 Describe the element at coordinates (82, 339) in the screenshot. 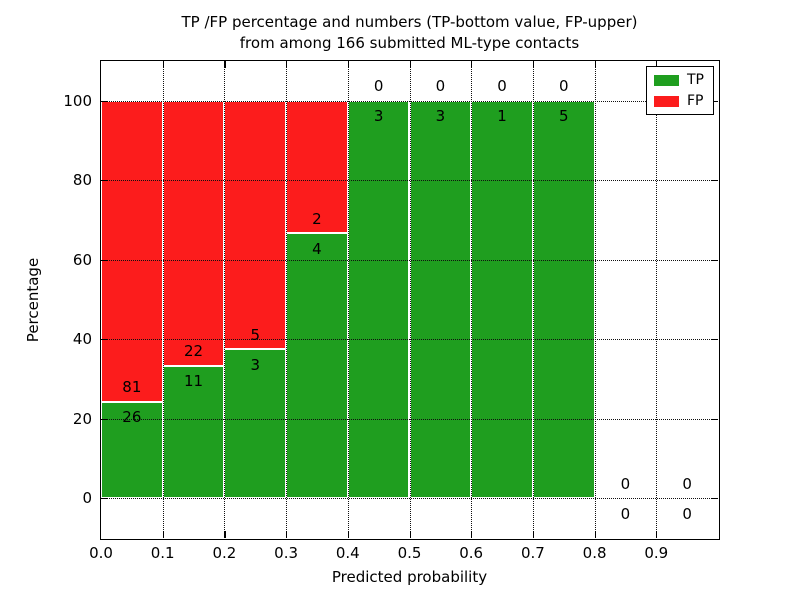

I see `y-tick-label: 40` at that location.